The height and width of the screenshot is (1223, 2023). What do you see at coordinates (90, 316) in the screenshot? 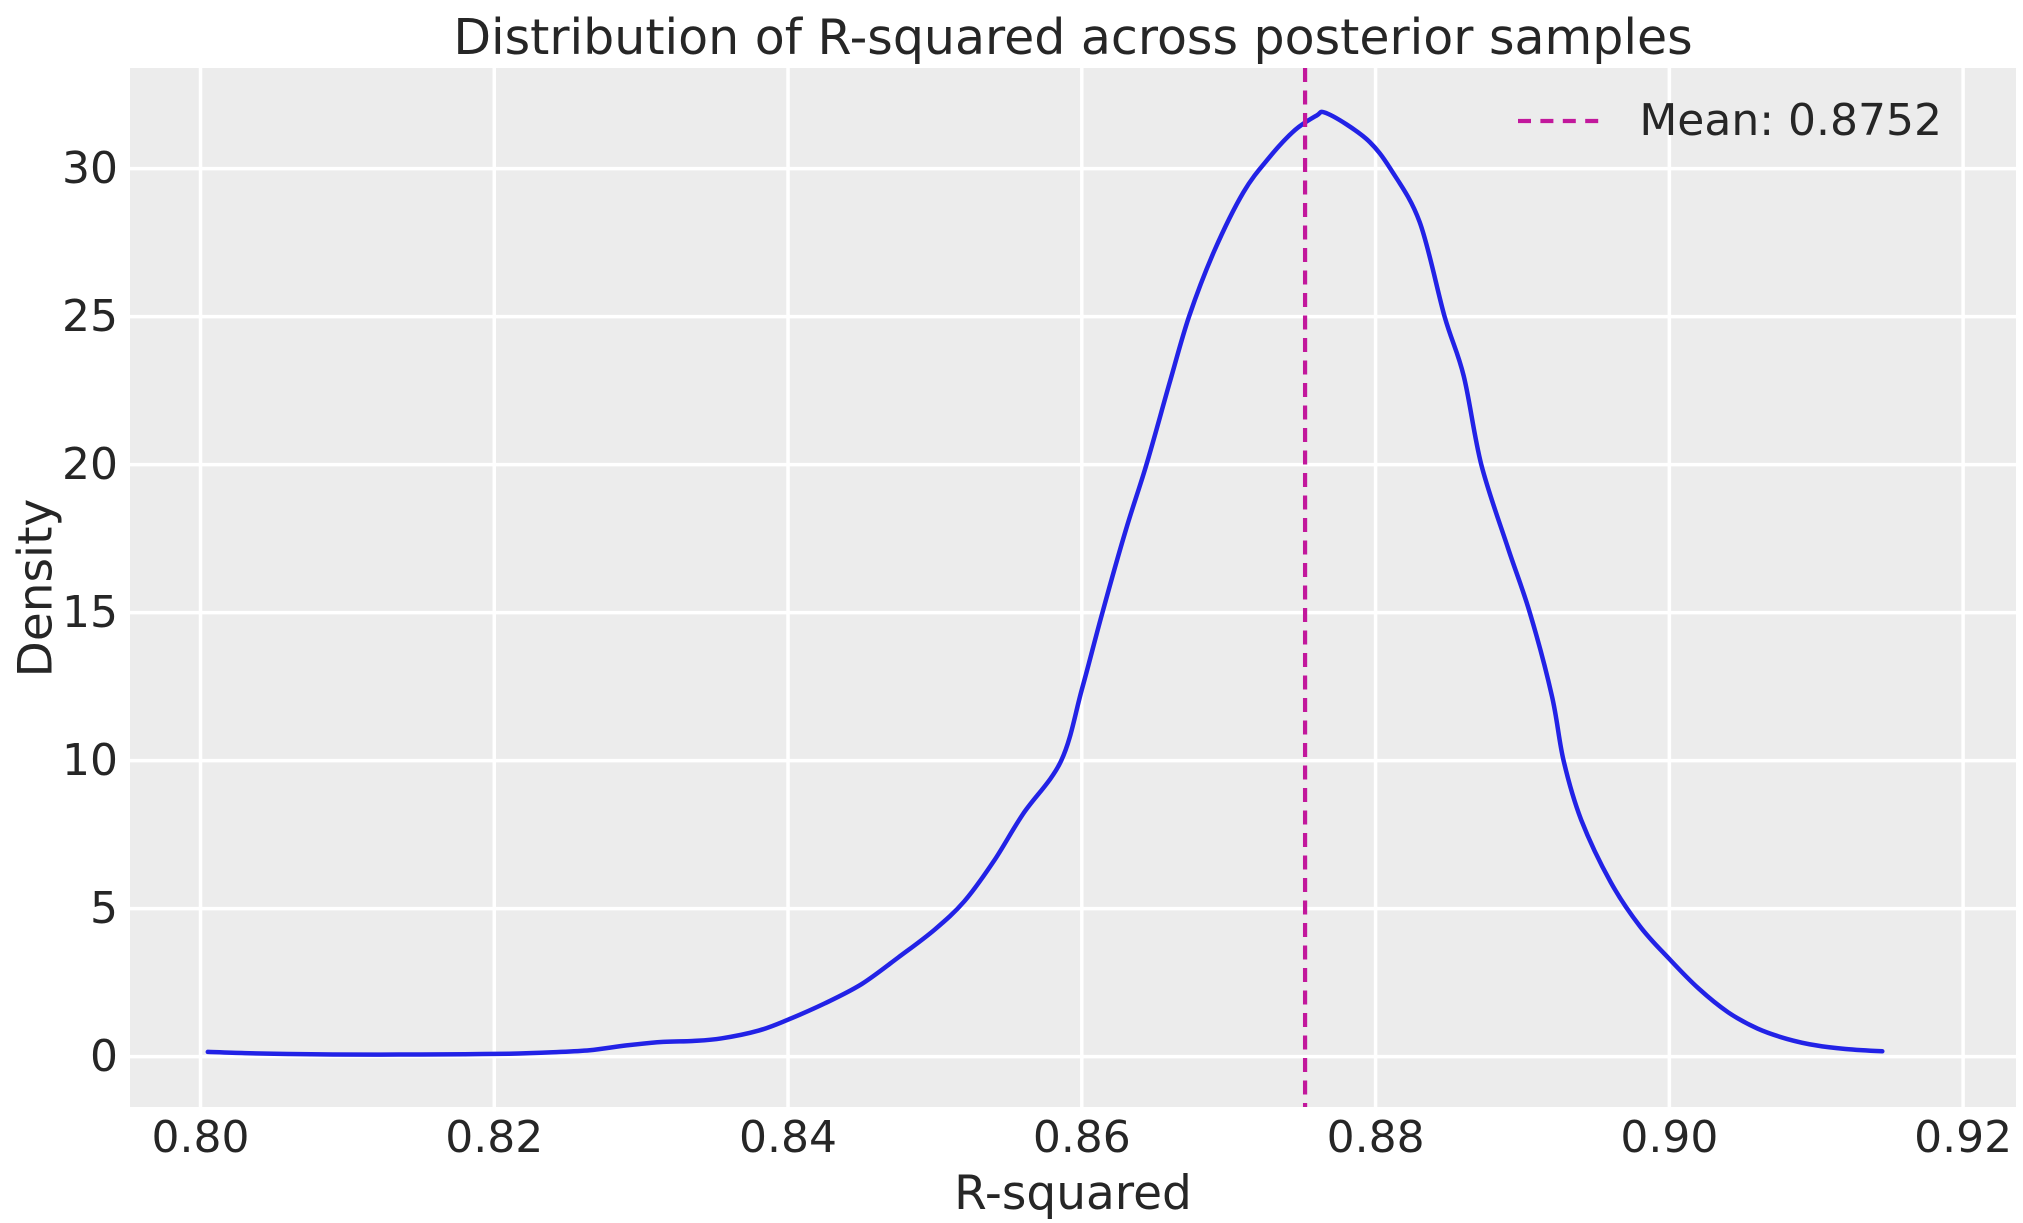
I see `y-tick-label: 25` at bounding box center [90, 316].